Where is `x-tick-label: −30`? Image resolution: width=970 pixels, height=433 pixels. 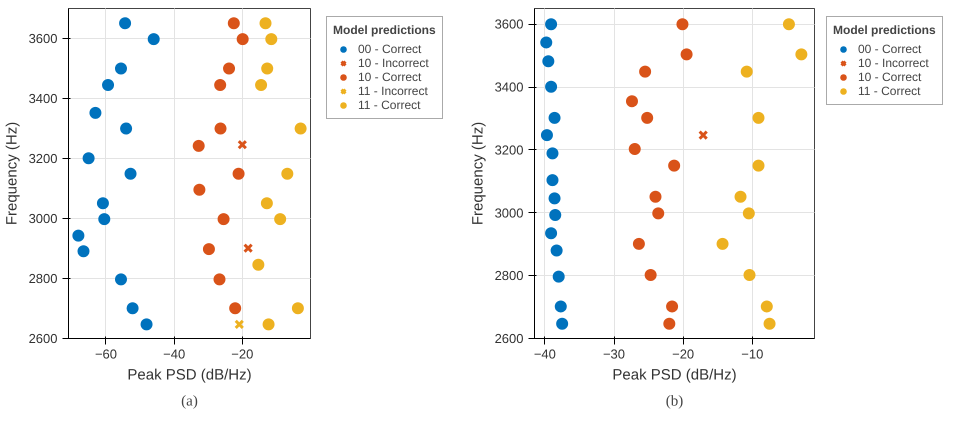
x-tick-label: −30 is located at coordinates (614, 354).